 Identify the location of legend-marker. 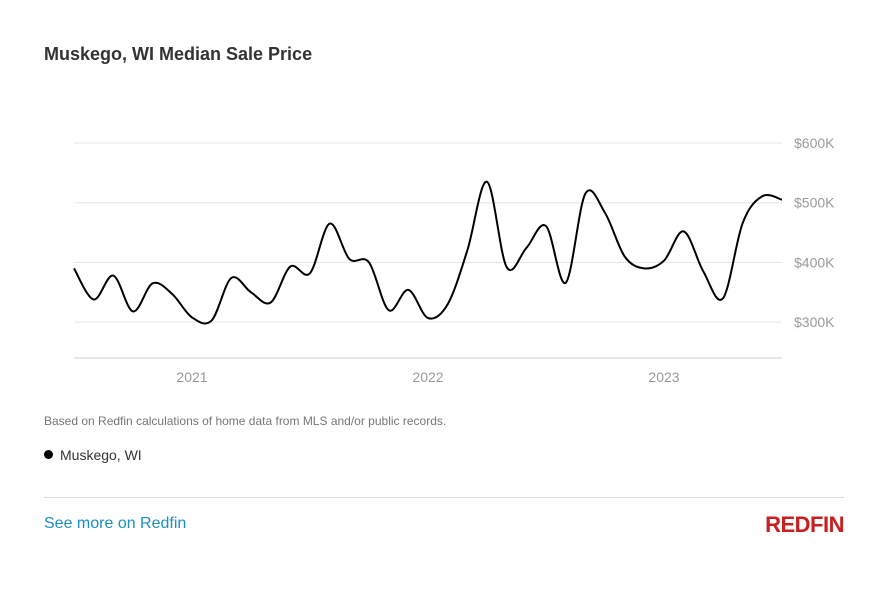
(48, 454).